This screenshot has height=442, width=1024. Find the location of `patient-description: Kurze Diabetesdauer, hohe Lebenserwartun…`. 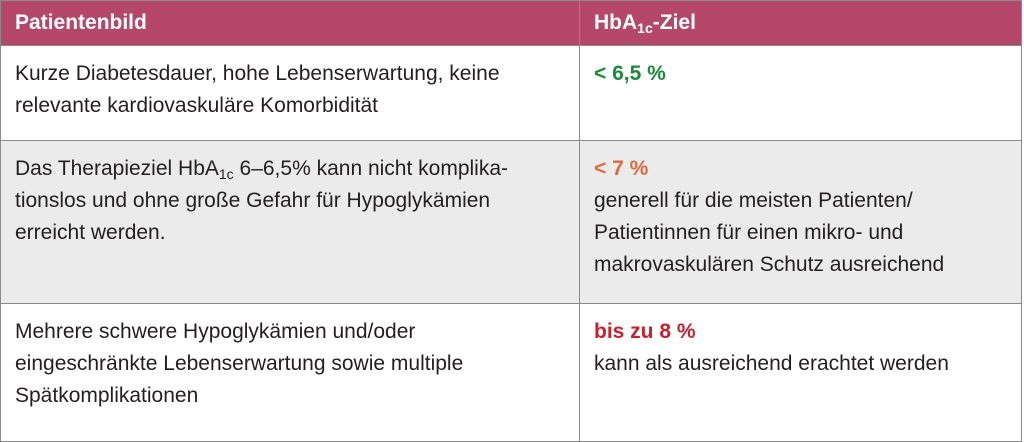

patient-description: Kurze Diabetesdauer, hohe Lebenserwartun… is located at coordinates (290, 93).